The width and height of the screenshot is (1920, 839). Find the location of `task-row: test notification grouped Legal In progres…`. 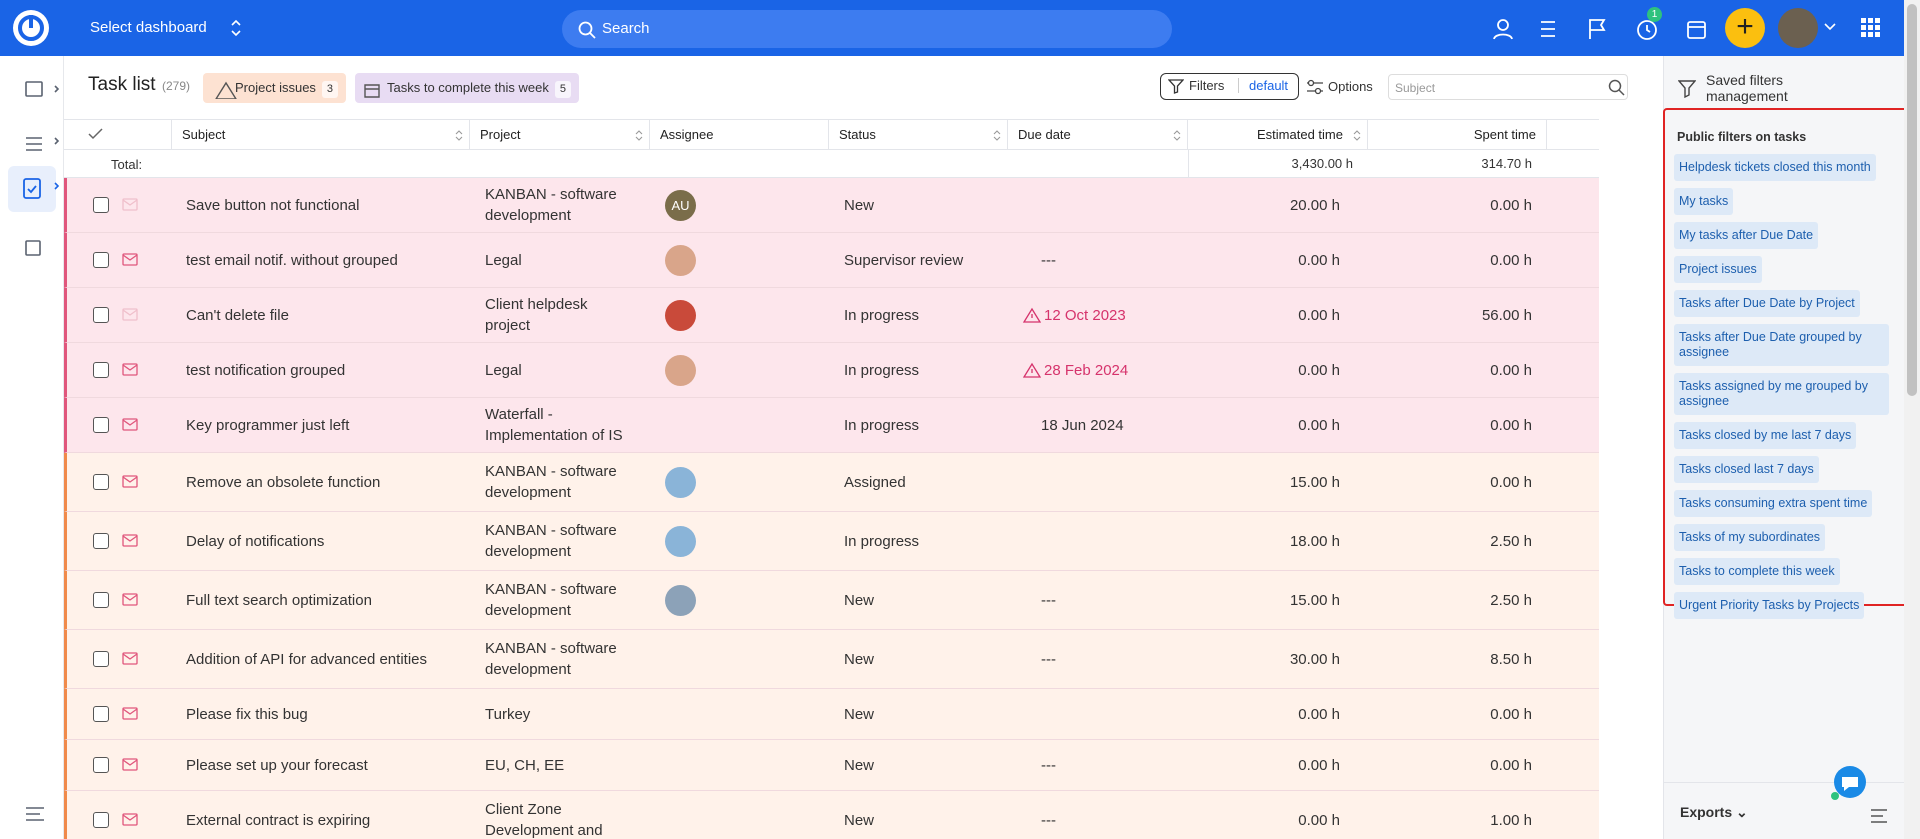

task-row: test notification grouped Legal In progres… is located at coordinates (831, 370).